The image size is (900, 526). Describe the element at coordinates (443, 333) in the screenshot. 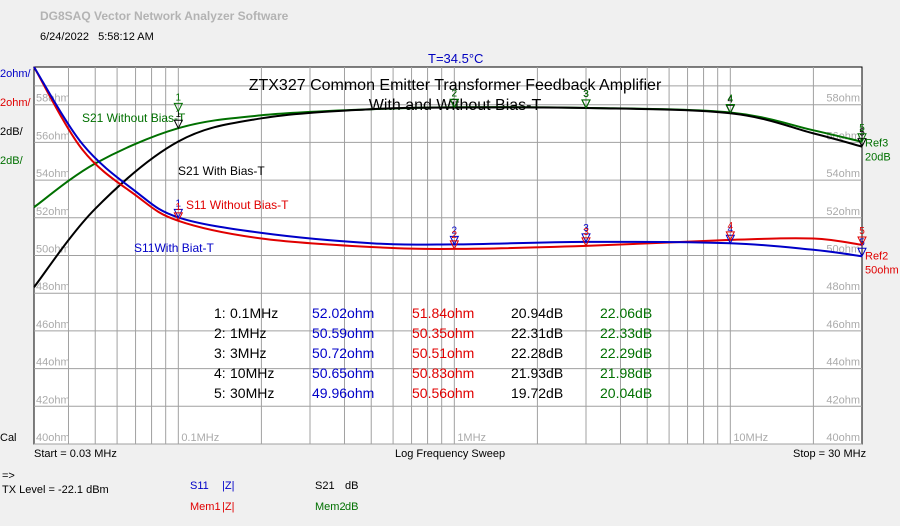

I see `marker-readout-cell: 50.35ohm` at that location.